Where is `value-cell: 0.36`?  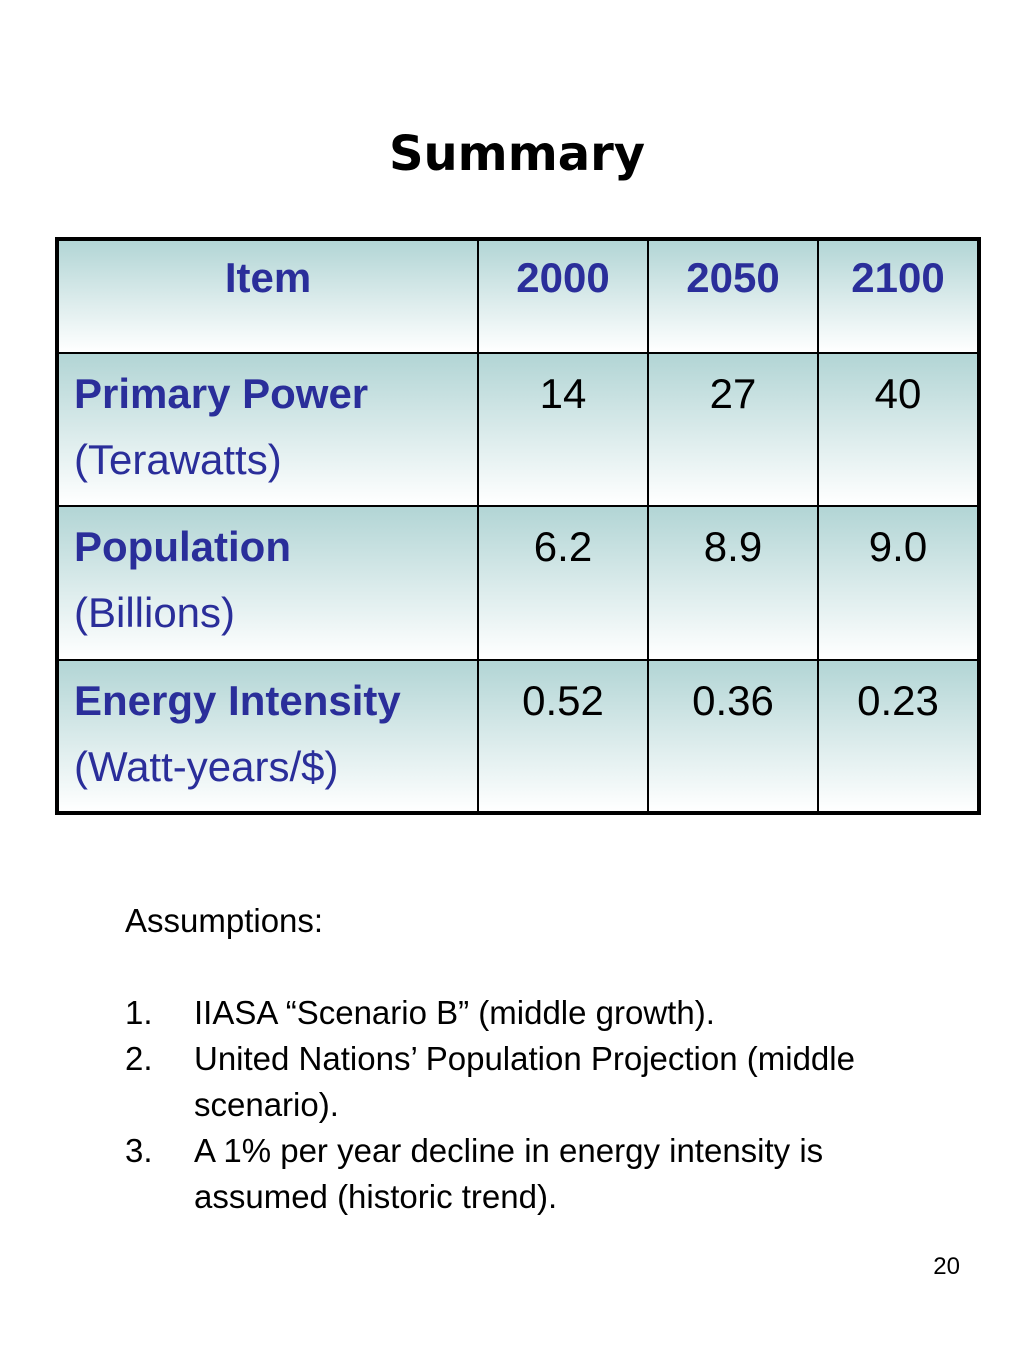
value-cell: 0.36 is located at coordinates (733, 736).